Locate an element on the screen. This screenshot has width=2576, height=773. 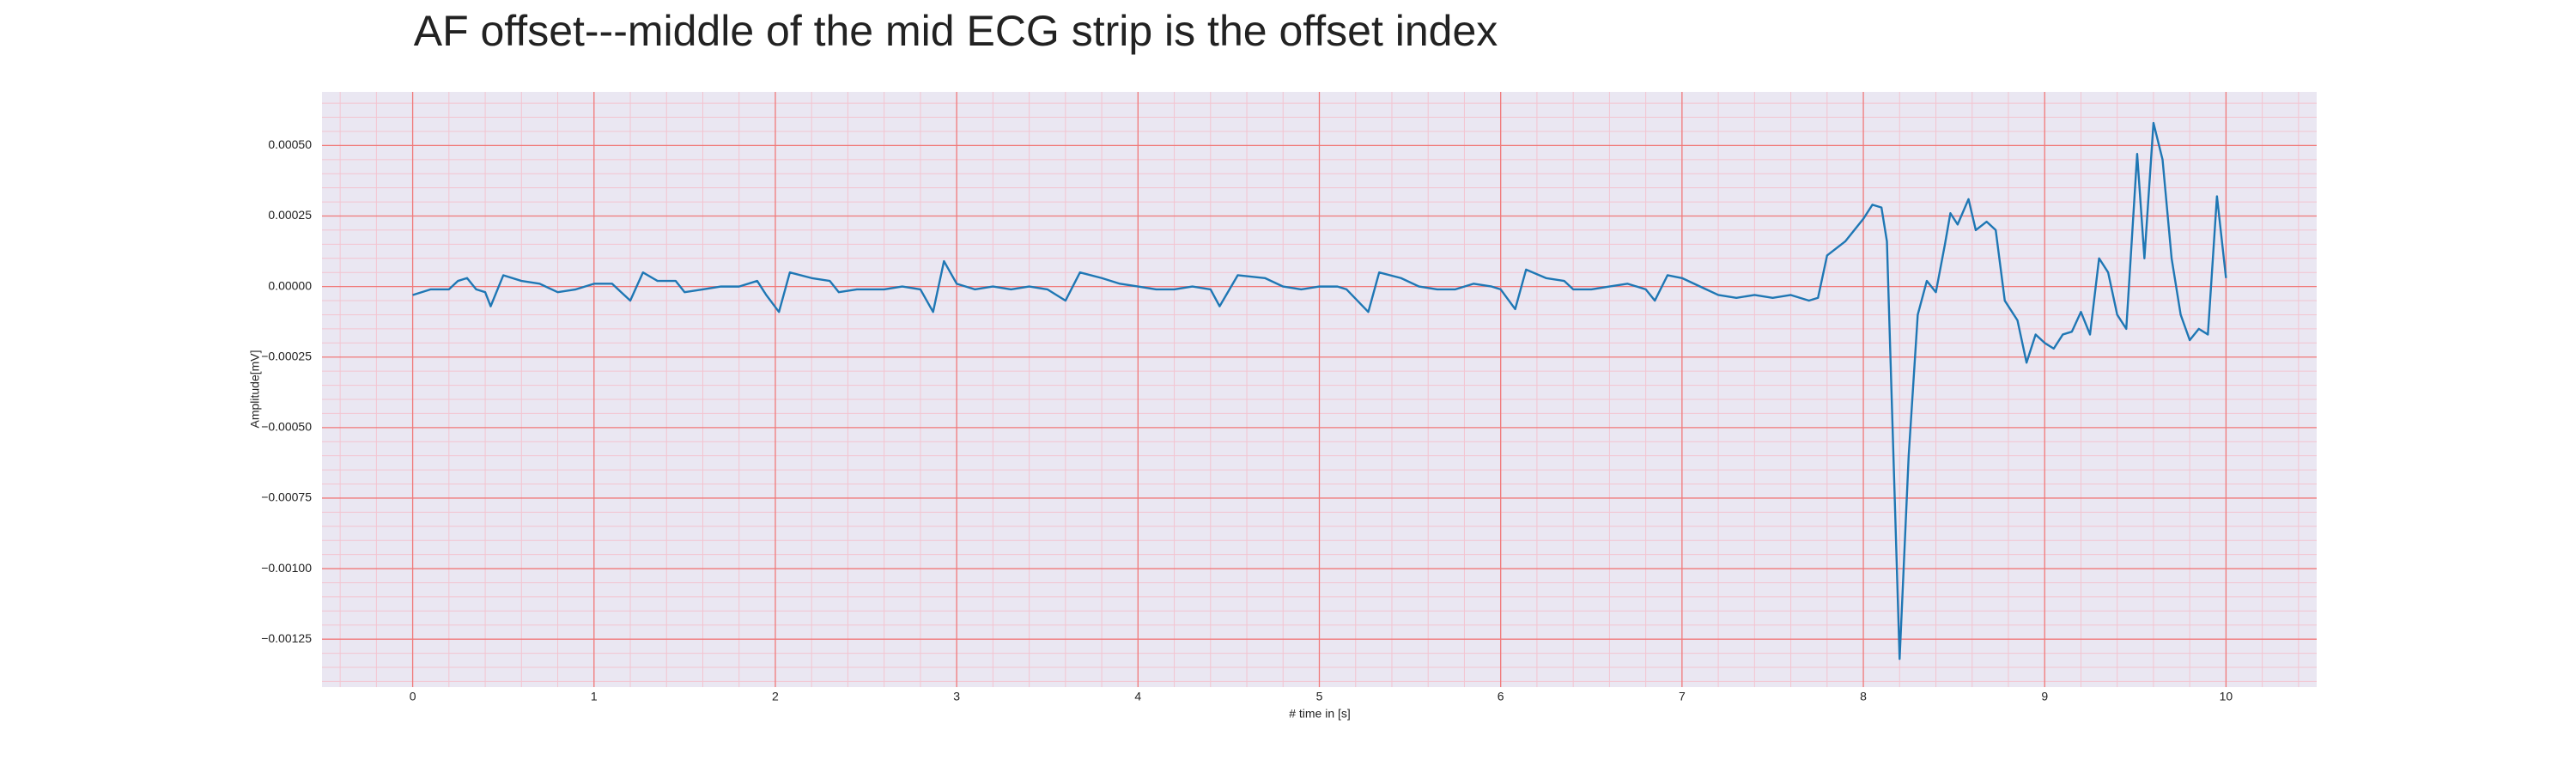
y-tick-label: −0.00075 is located at coordinates (286, 497).